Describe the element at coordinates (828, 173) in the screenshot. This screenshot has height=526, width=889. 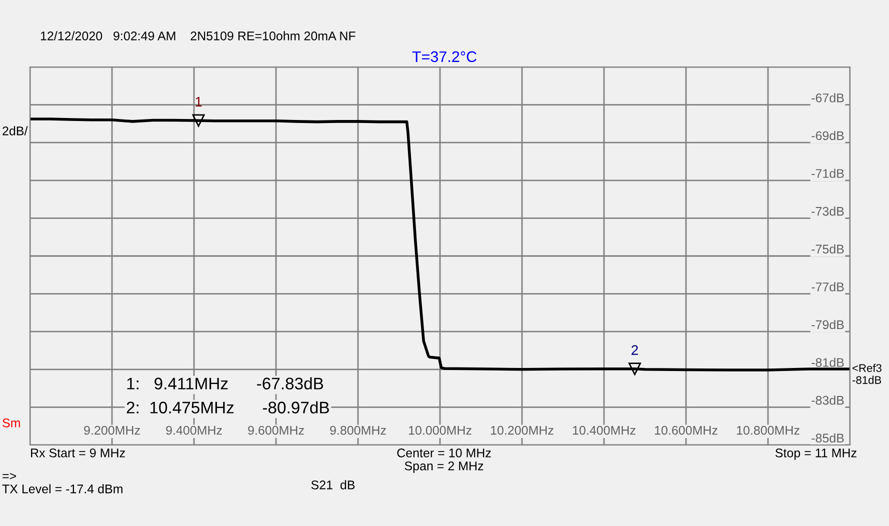
I see `y-tick-label: -71dB` at that location.